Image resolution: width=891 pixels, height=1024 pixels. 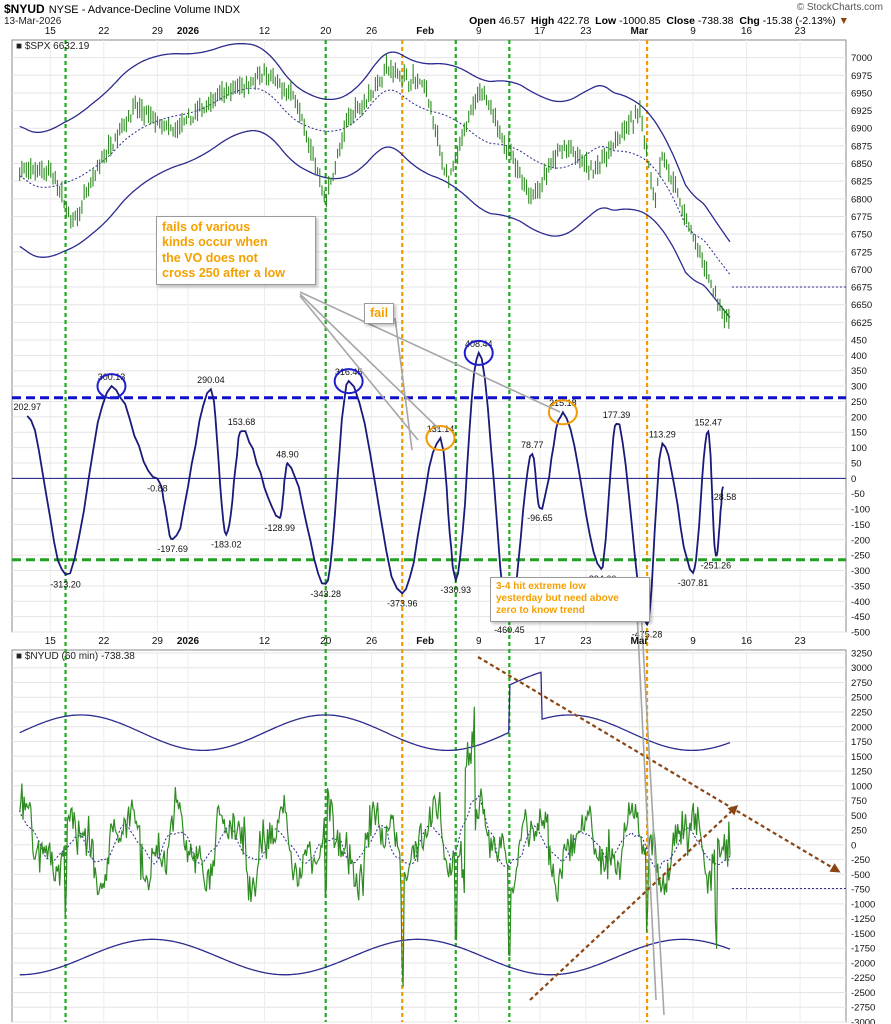 What do you see at coordinates (861, 235) in the screenshot?
I see `price-y-tick-label: 6750` at bounding box center [861, 235].